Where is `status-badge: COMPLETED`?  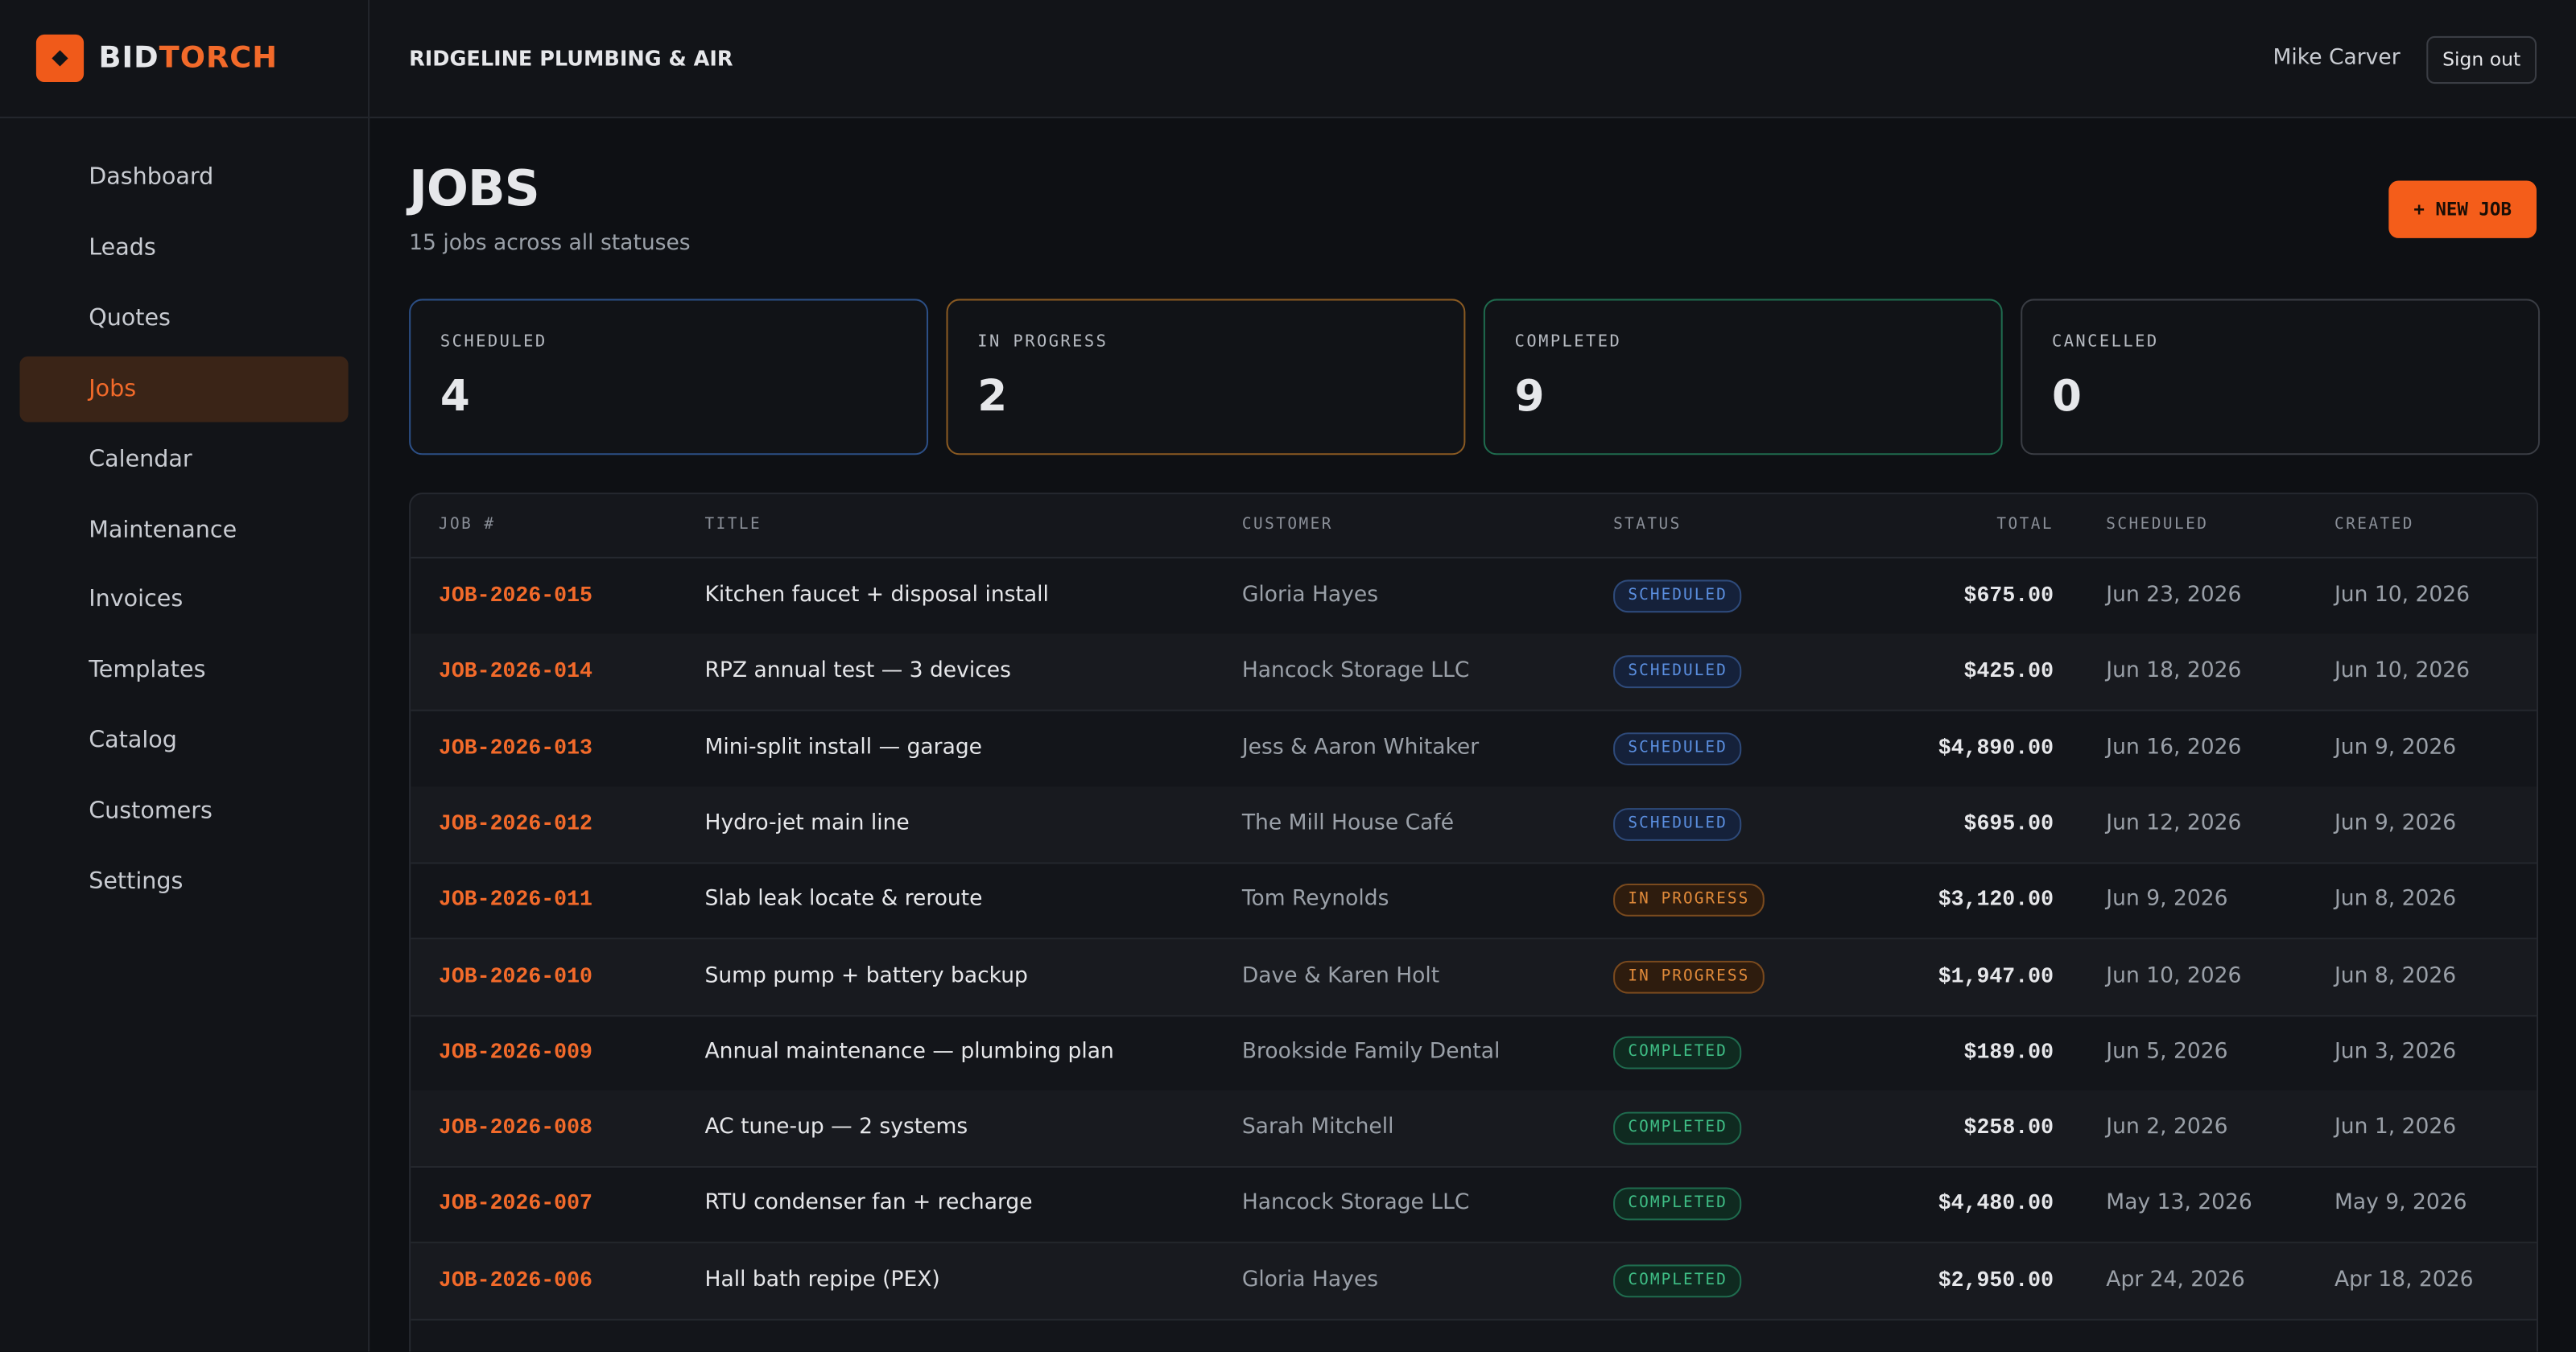
status-badge: COMPLETED is located at coordinates (1678, 1280).